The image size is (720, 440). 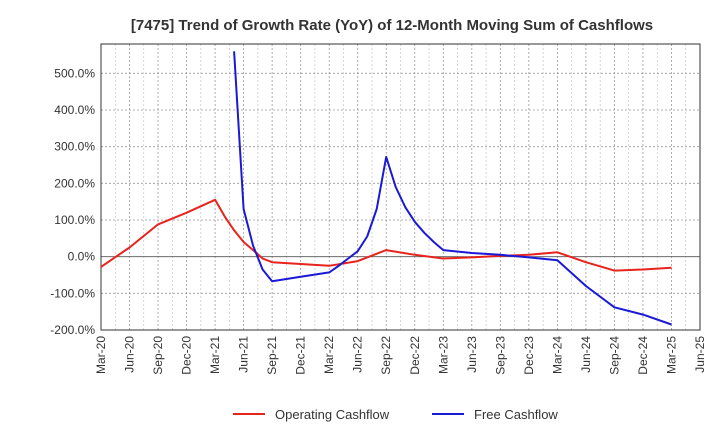 I want to click on y-tick-label: 100.0%, so click(x=74, y=220).